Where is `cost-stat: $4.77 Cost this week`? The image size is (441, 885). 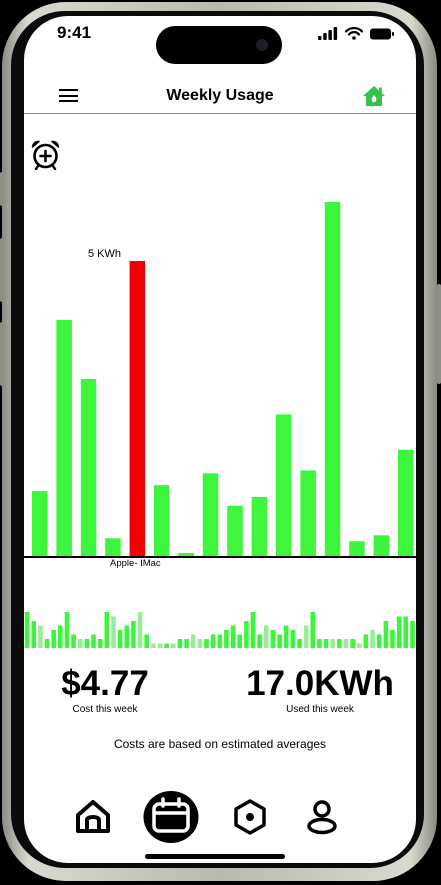 cost-stat: $4.77 Cost this week is located at coordinates (105, 689).